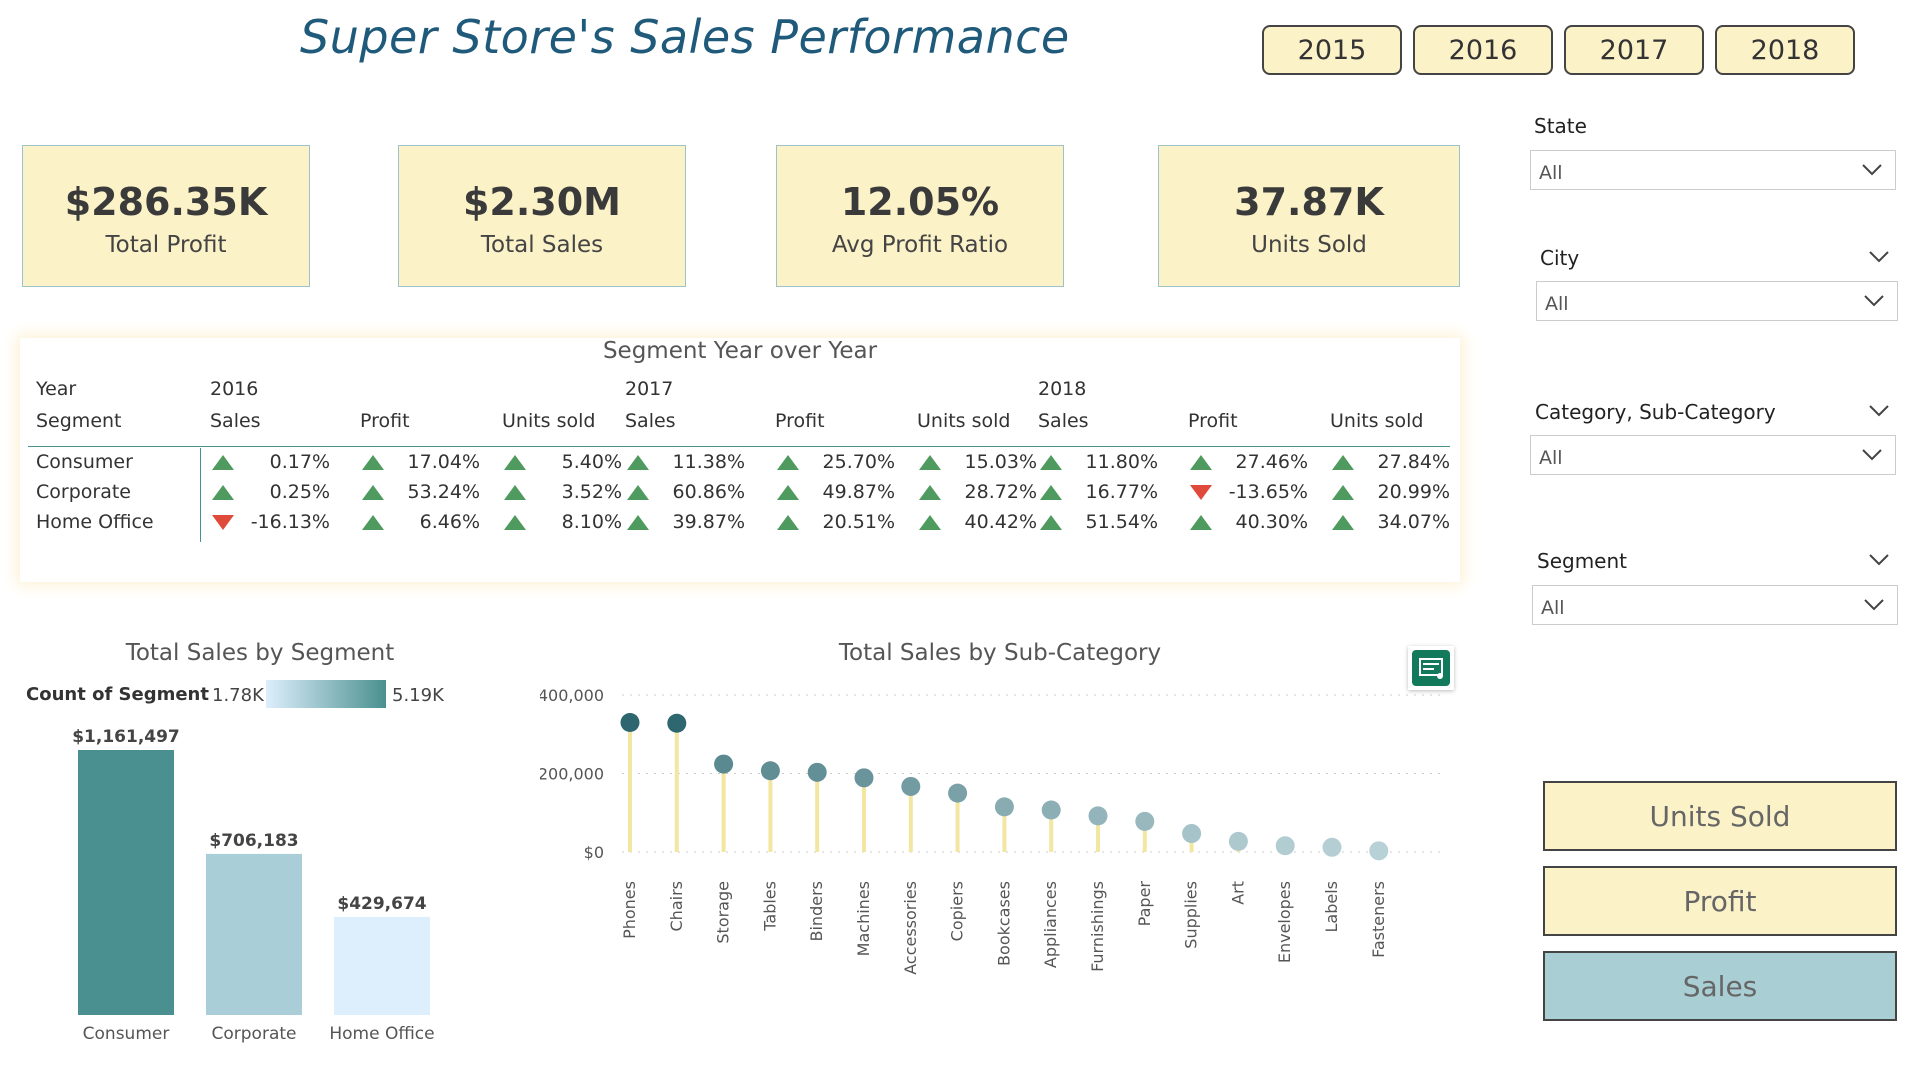 This screenshot has height=1074, width=1914. Describe the element at coordinates (1191, 915) in the screenshot. I see `x-tick-label: Supplies` at that location.